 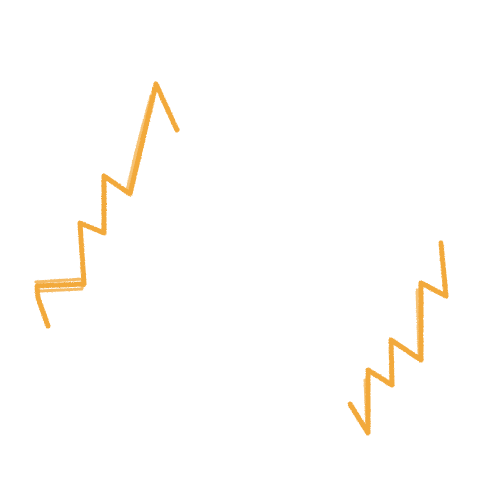 What do you see at coordinates (107, 205) in the screenshot?
I see `zigzag-stroke-left` at bounding box center [107, 205].